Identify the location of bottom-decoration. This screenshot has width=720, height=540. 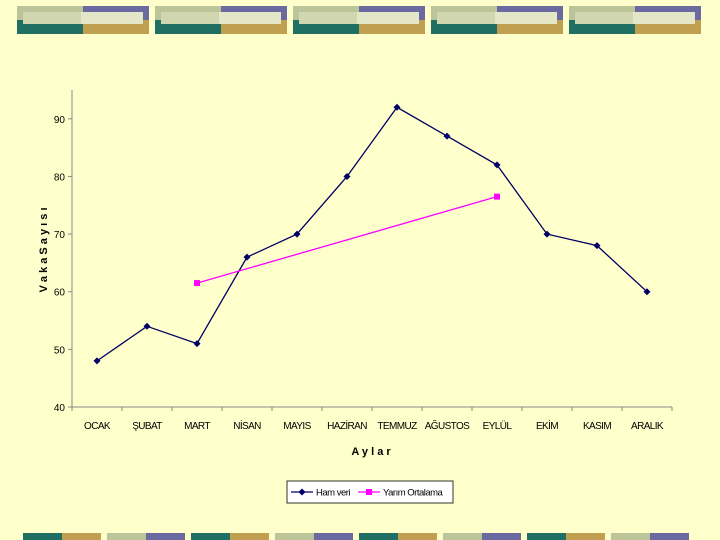
(363, 536).